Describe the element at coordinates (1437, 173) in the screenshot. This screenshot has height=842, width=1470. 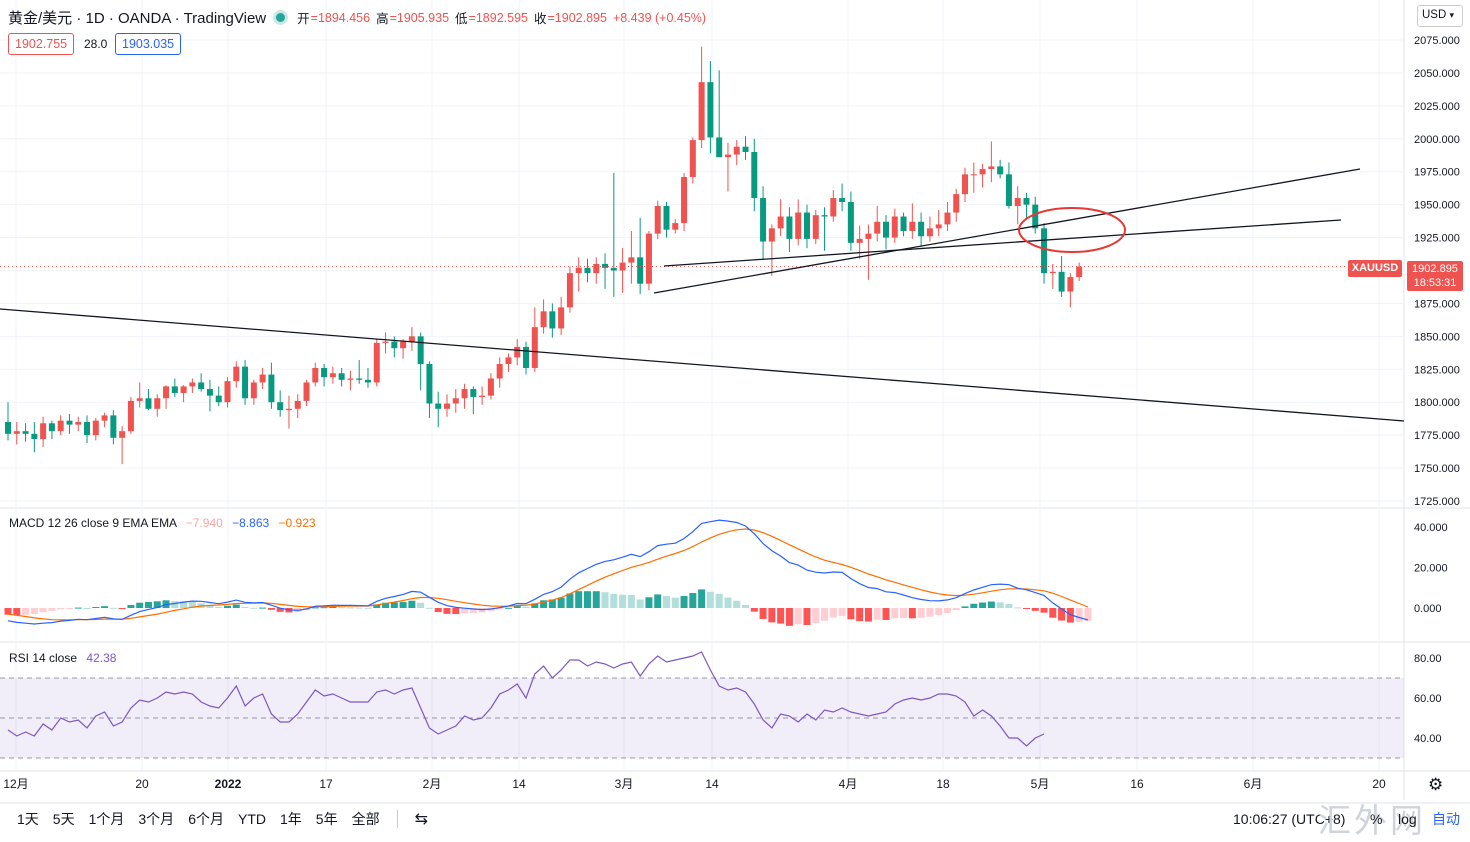
I see `price-tick-label: 1975.000` at that location.